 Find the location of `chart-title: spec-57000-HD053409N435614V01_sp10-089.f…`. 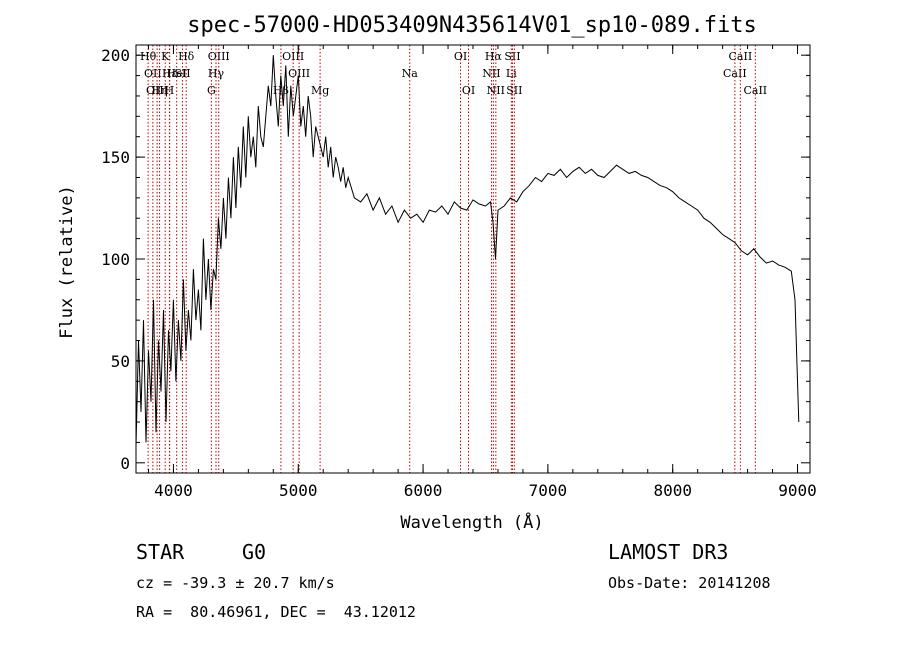

chart-title: spec-57000-HD053409N435614V01_sp10-089.f… is located at coordinates (472, 25).